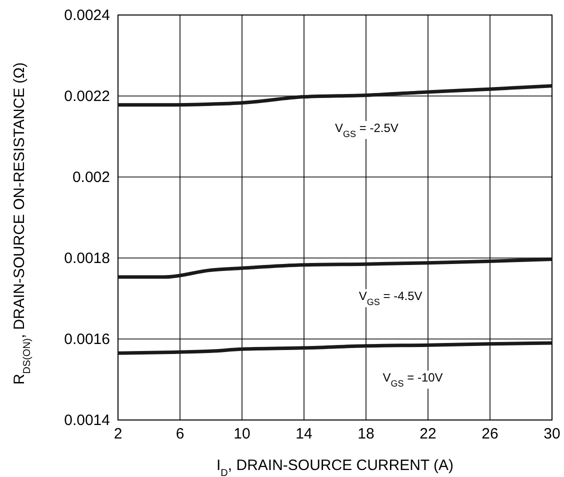 The image size is (564, 477). What do you see at coordinates (366, 434) in the screenshot?
I see `x-tick-label: 18` at bounding box center [366, 434].